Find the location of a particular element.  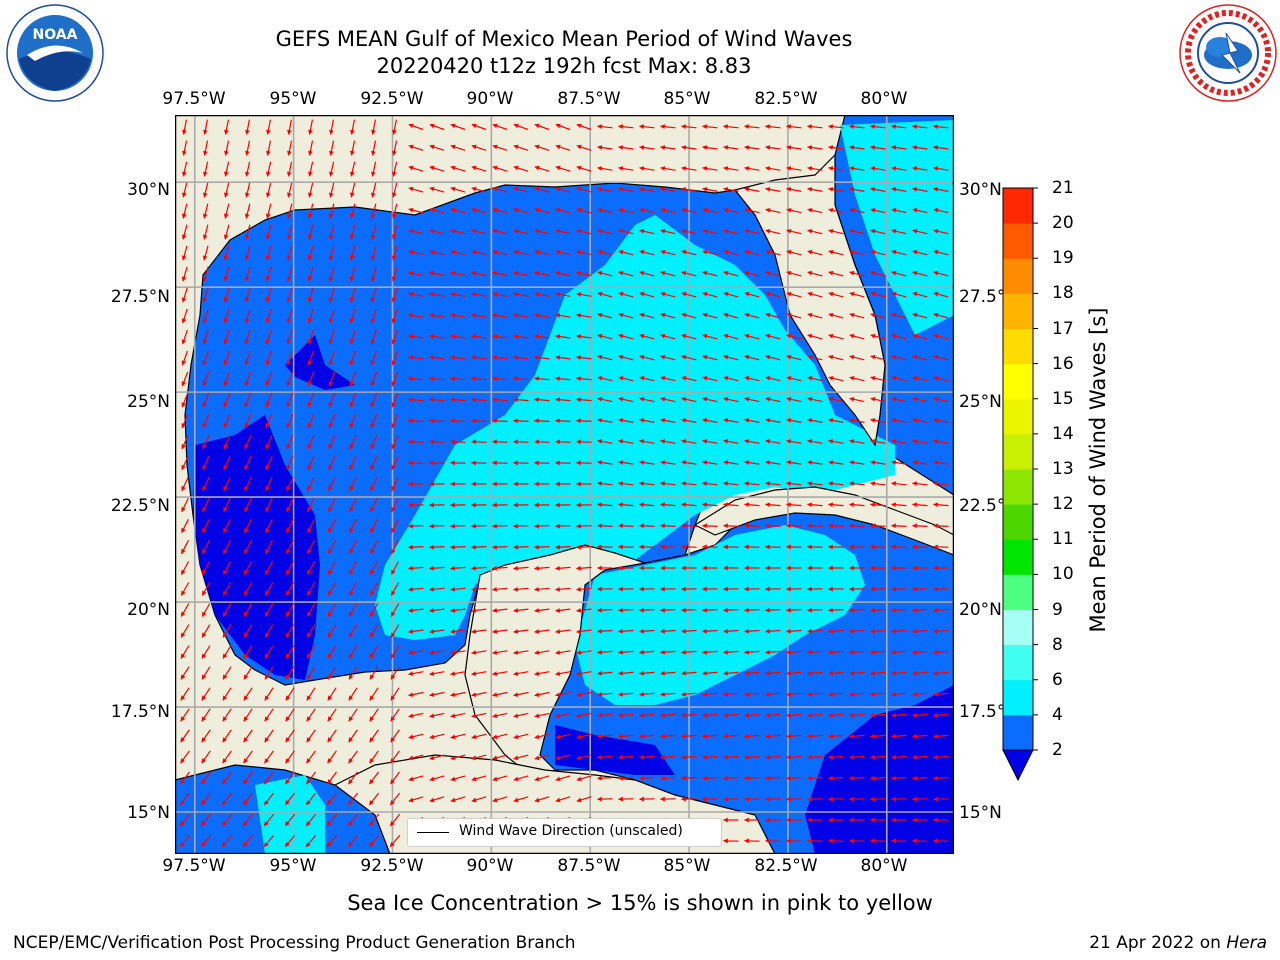

wave-period-4to6-atlantic is located at coordinates (897, 227).